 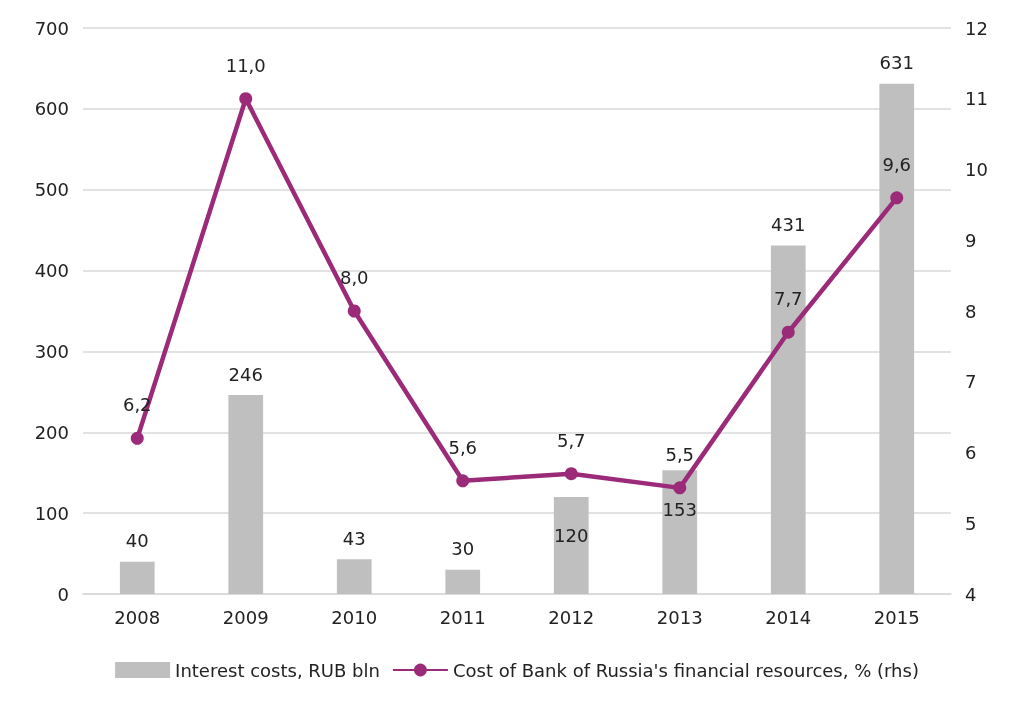 I want to click on data-label: 43, so click(x=354, y=538).